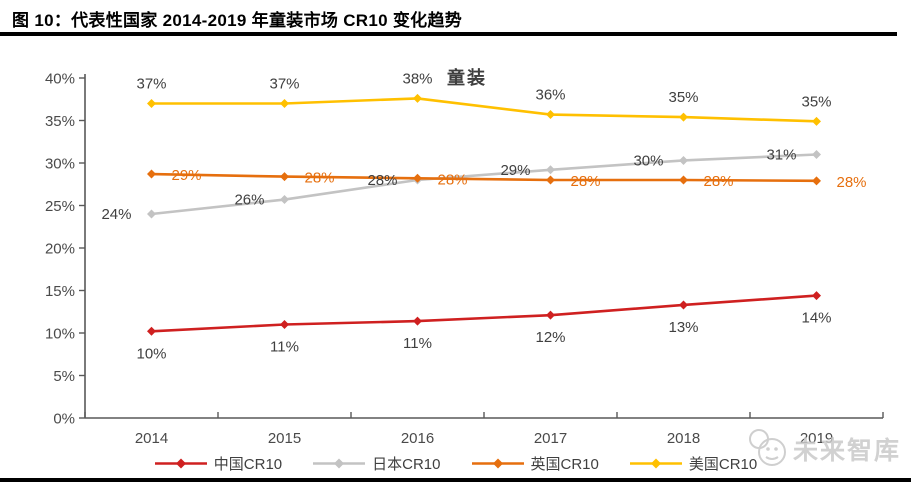 The height and width of the screenshot is (489, 911). I want to click on x-tick-label: 2017, so click(550, 438).